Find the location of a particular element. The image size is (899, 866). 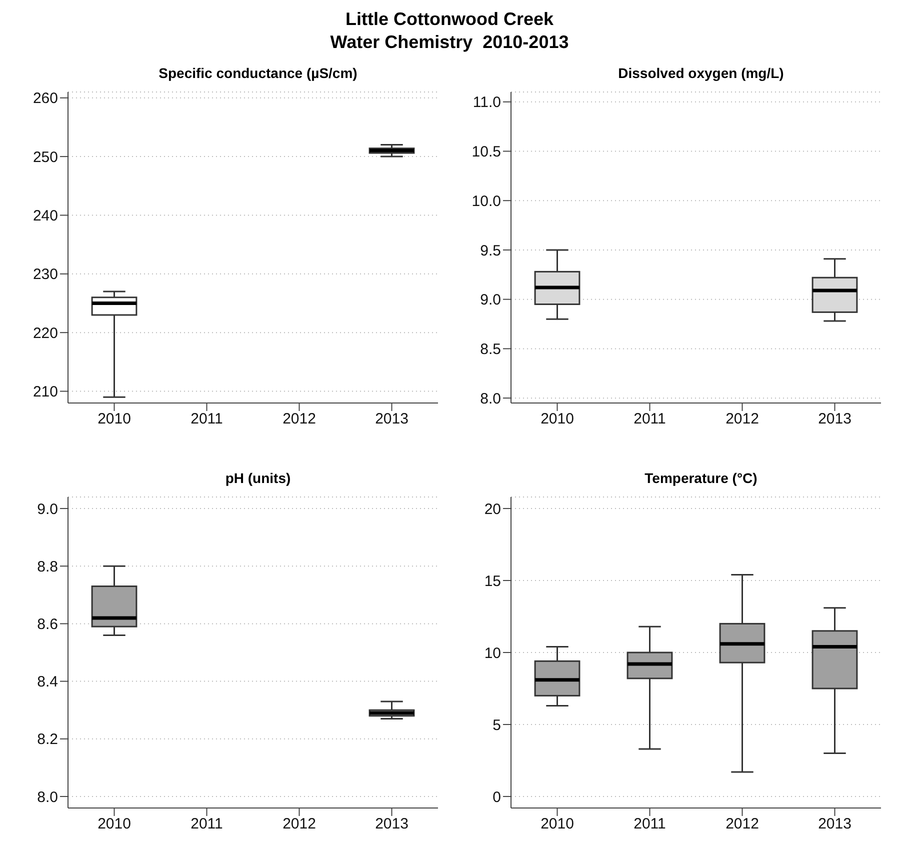

y-tick-label: 9.5 is located at coordinates (490, 251).